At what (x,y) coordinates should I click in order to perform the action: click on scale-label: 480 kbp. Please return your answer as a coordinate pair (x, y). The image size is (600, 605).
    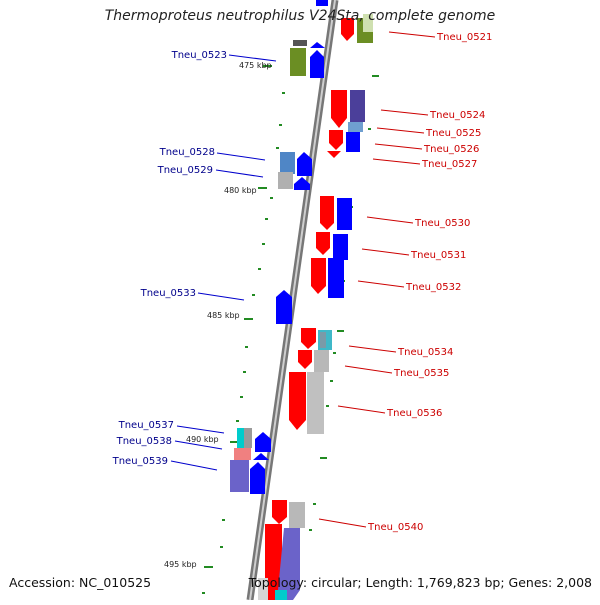
    Looking at the image, I should click on (240, 190).